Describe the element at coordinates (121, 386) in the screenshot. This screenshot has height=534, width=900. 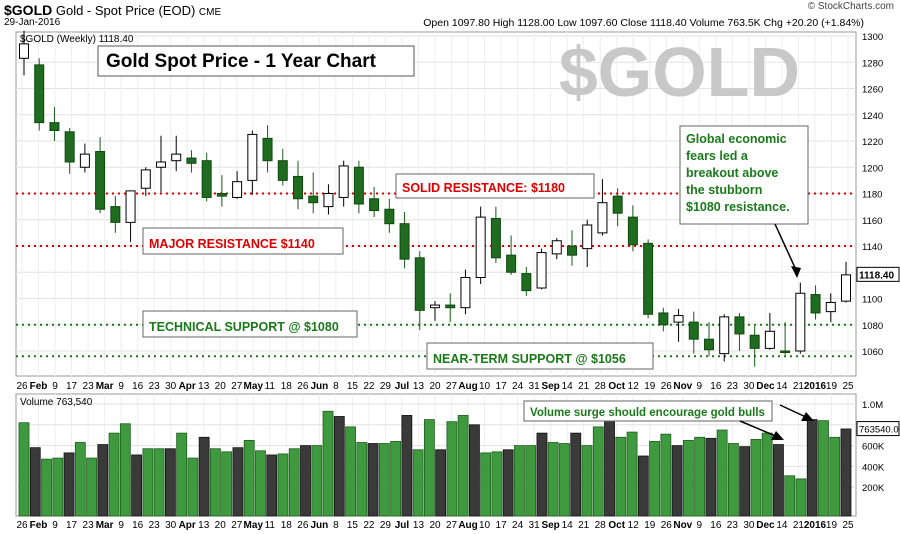
I see `x-tick-label: 9` at that location.